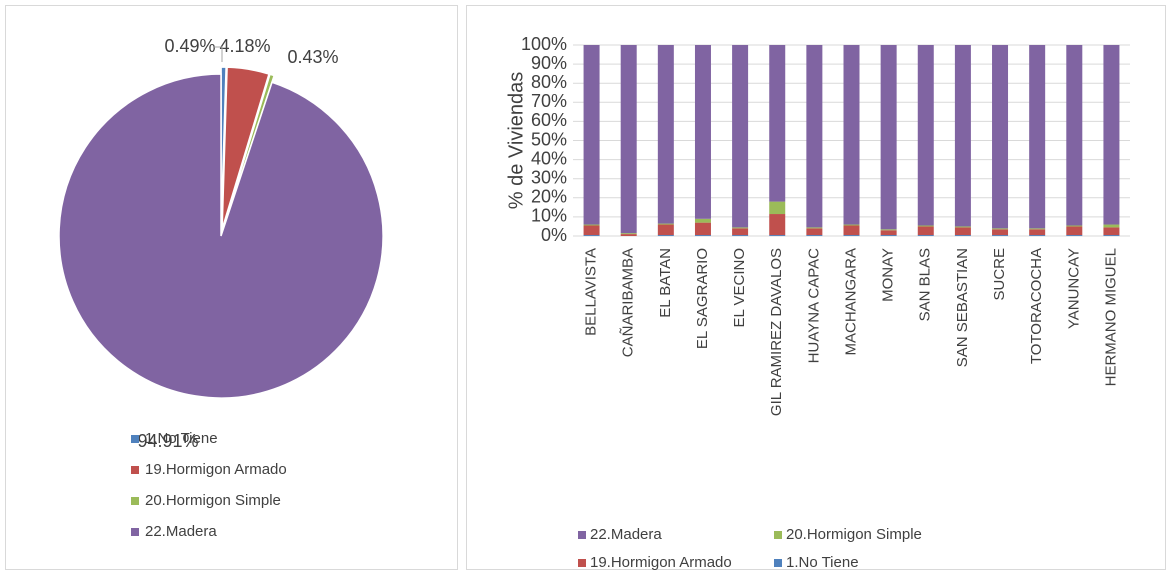 Image resolution: width=1171 pixels, height=571 pixels. I want to click on x-tick-label: SAN SEBASTIAN, so click(962, 307).